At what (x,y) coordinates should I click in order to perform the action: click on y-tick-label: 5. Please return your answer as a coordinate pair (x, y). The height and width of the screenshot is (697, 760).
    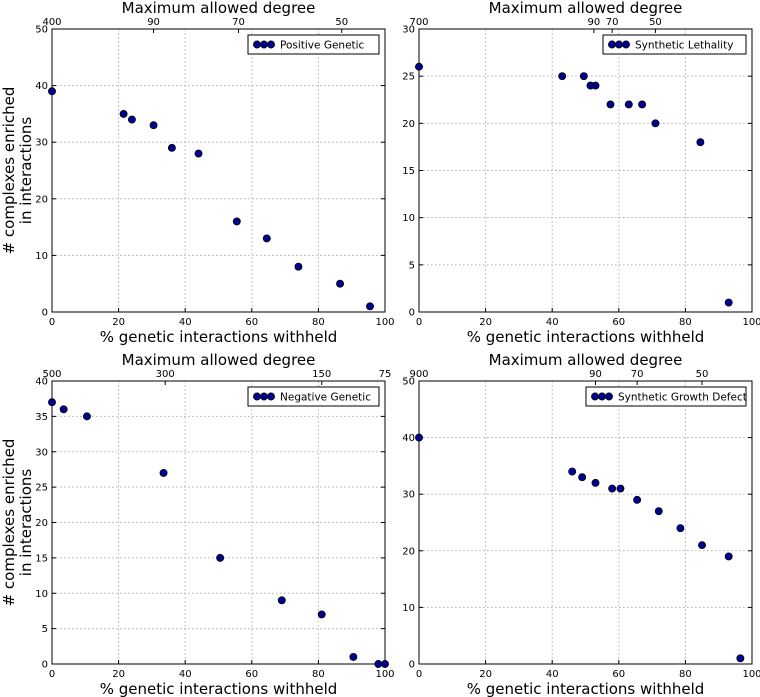
    Looking at the image, I should click on (45, 629).